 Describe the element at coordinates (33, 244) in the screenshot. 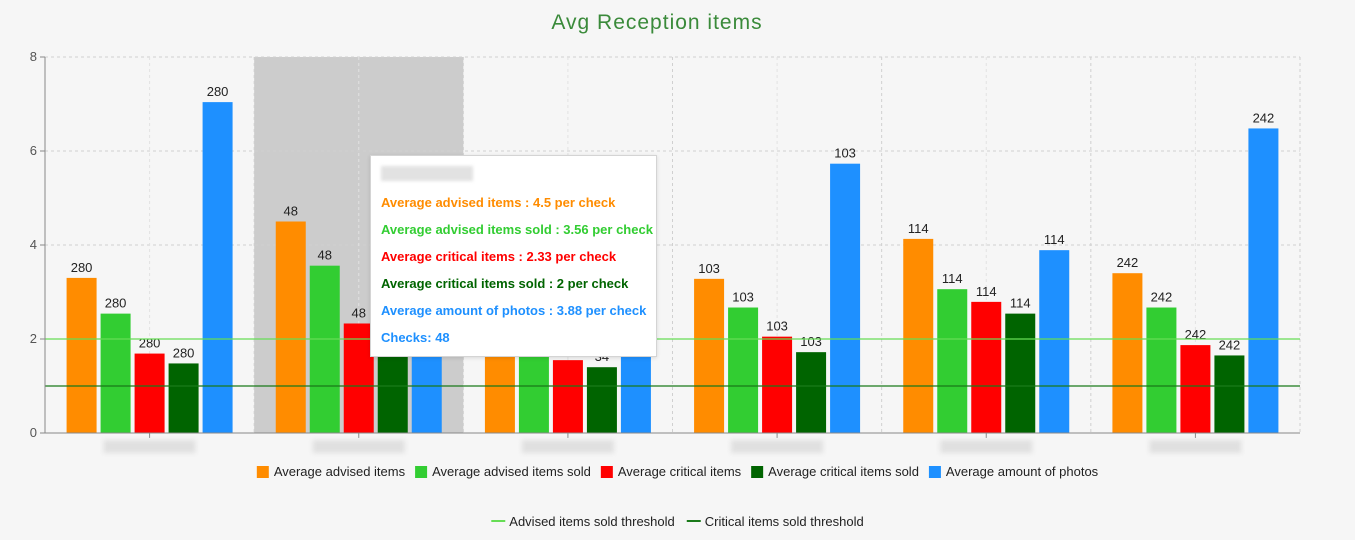

I see `y-tick-label: 4` at that location.